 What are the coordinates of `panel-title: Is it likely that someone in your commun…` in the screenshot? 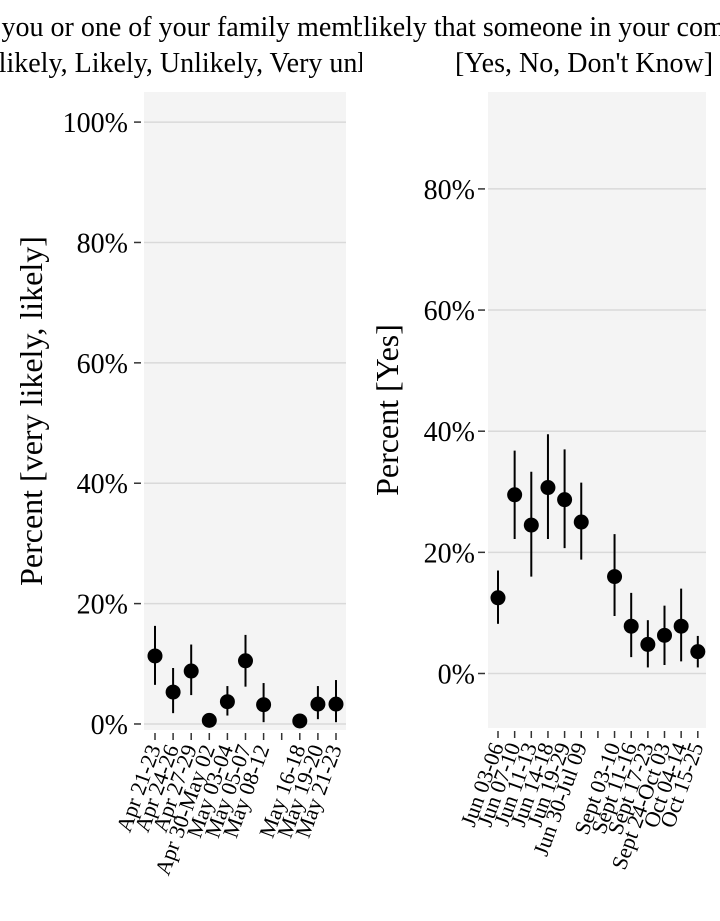 It's located at (516, 45).